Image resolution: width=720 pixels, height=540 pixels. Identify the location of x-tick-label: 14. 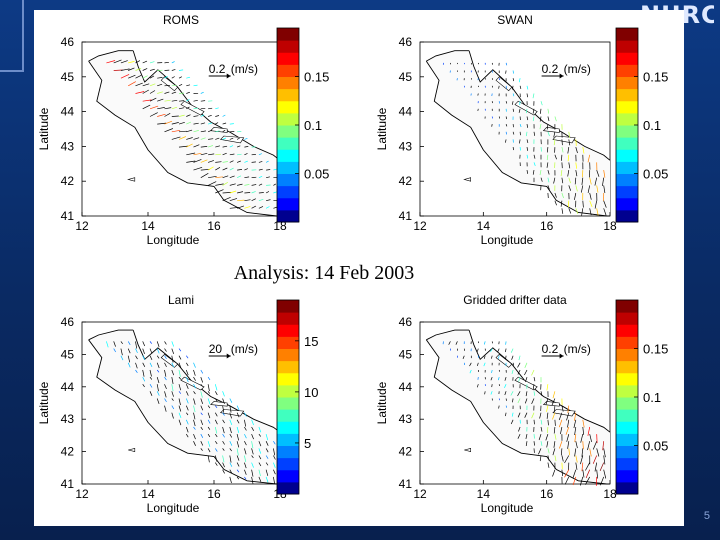
(148, 226).